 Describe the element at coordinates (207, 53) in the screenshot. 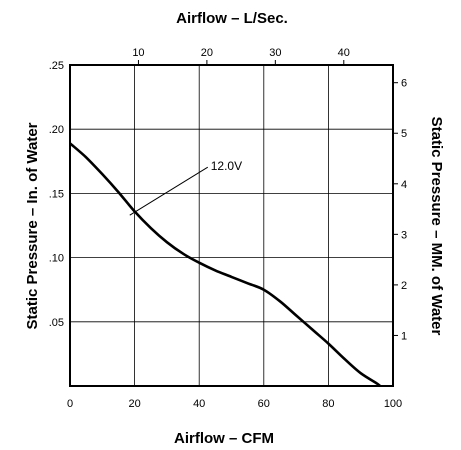

I see `x-top-tick-label-20: 20` at that location.